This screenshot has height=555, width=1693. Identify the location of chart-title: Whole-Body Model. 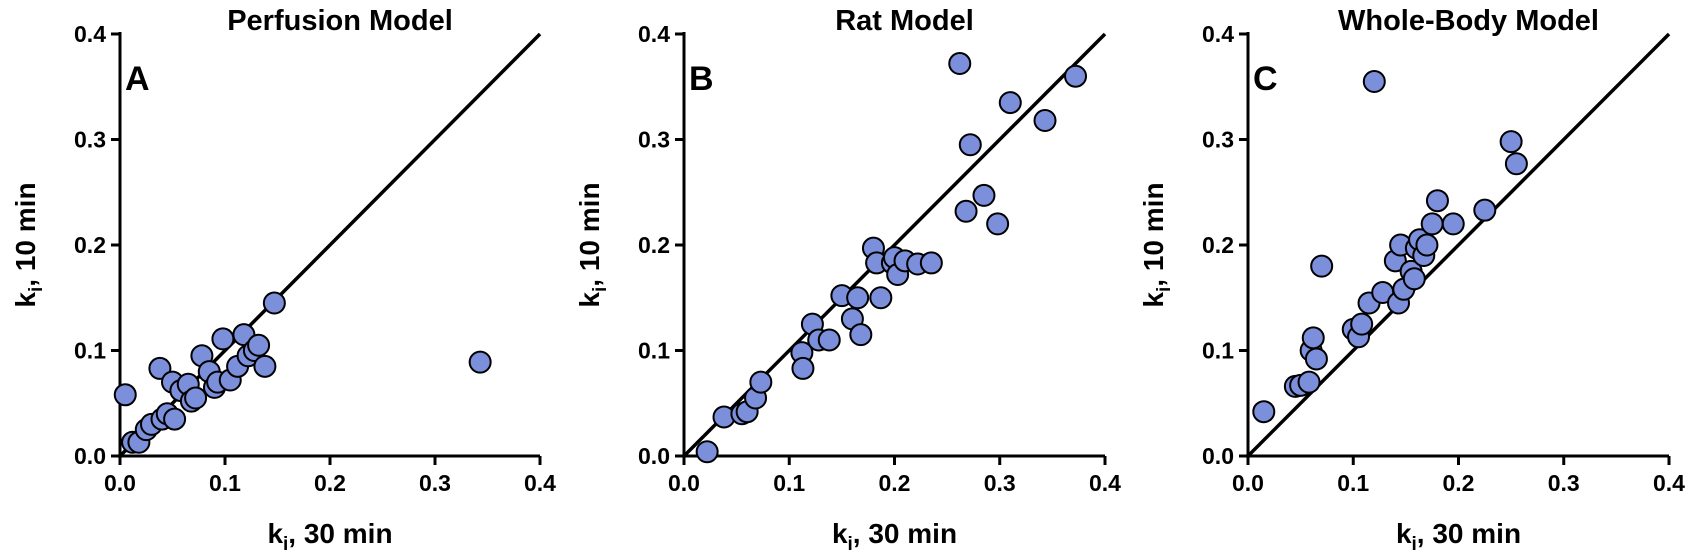
(1468, 21).